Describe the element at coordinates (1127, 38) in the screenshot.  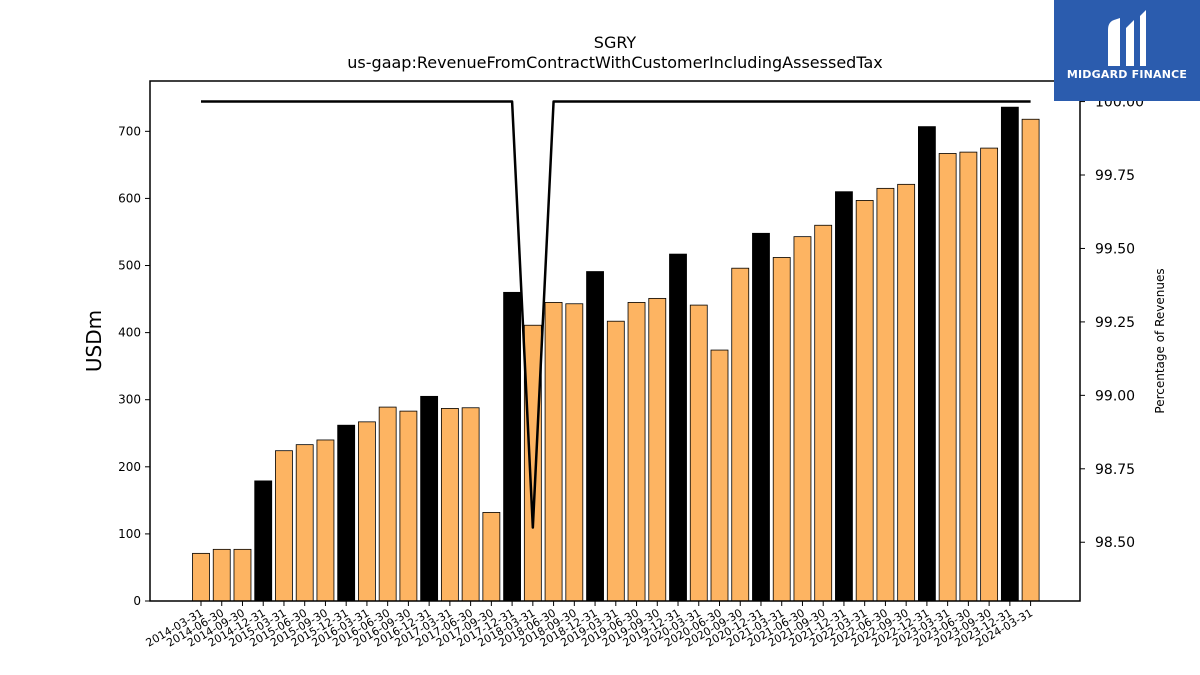
I see `logo-mark-icon` at that location.